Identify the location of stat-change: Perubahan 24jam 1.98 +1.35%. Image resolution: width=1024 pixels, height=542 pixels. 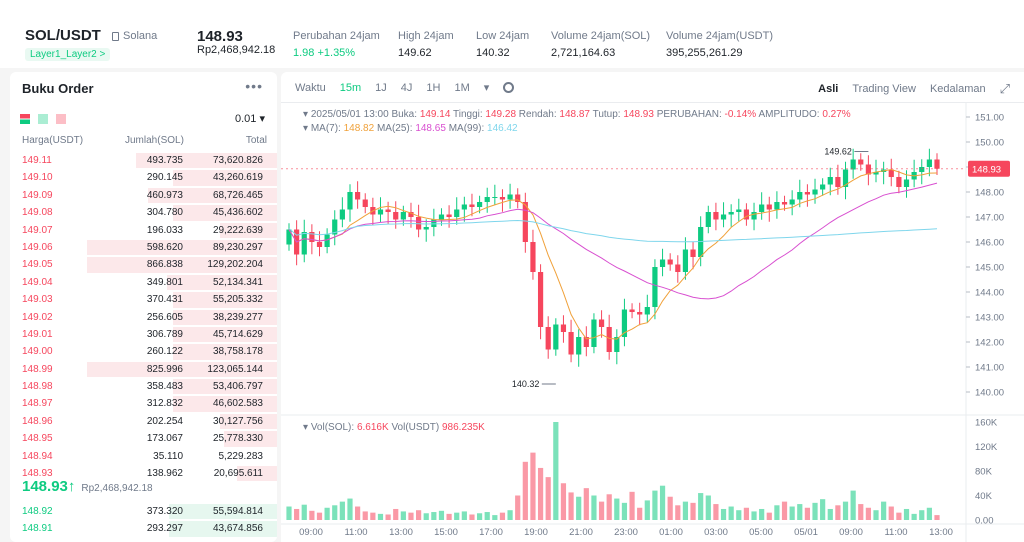
(336, 44).